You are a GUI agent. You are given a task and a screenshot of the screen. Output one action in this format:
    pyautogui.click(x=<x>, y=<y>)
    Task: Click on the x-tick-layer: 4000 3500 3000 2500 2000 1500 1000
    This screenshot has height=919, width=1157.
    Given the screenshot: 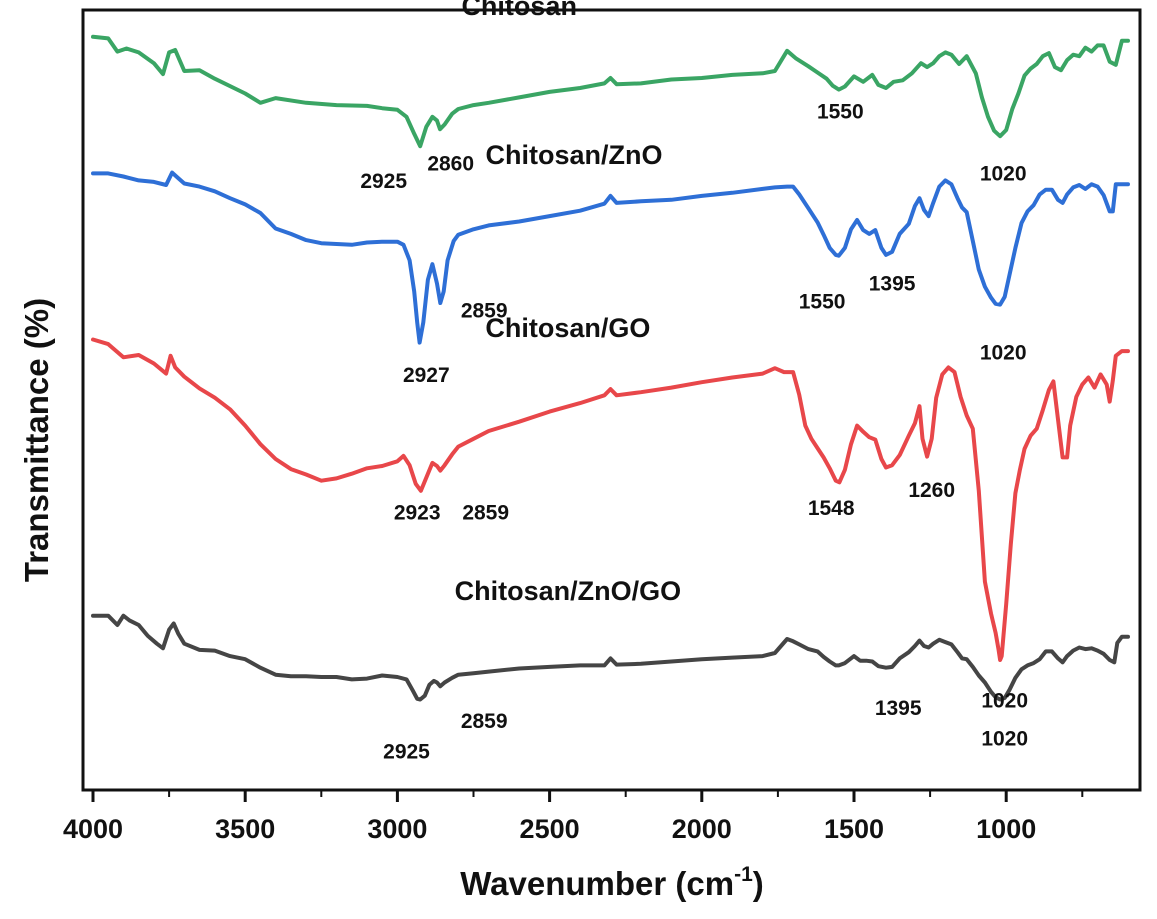 What is the action you would take?
    pyautogui.click(x=573, y=817)
    